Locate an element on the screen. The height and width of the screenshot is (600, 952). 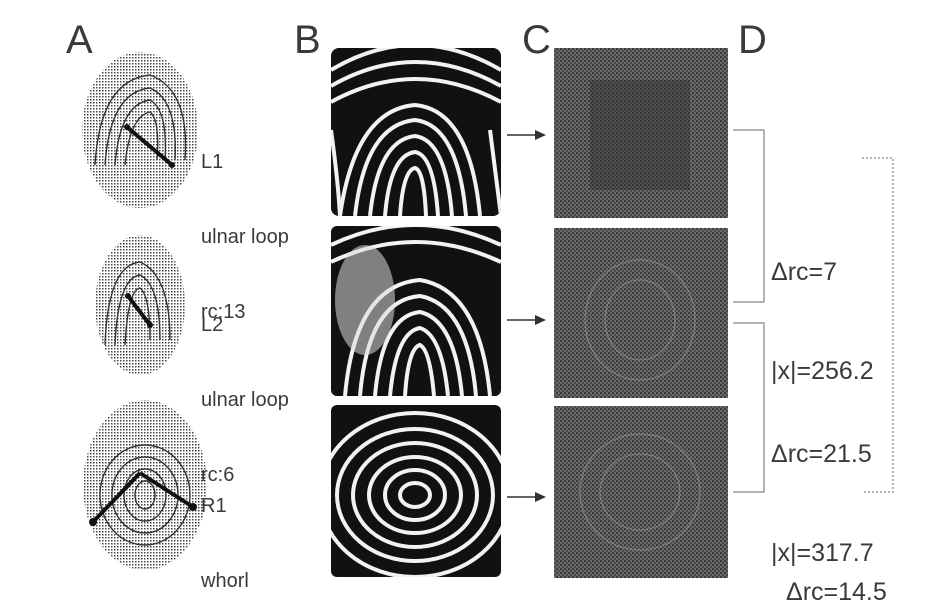
feature-map-r1 is located at coordinates (641, 492).